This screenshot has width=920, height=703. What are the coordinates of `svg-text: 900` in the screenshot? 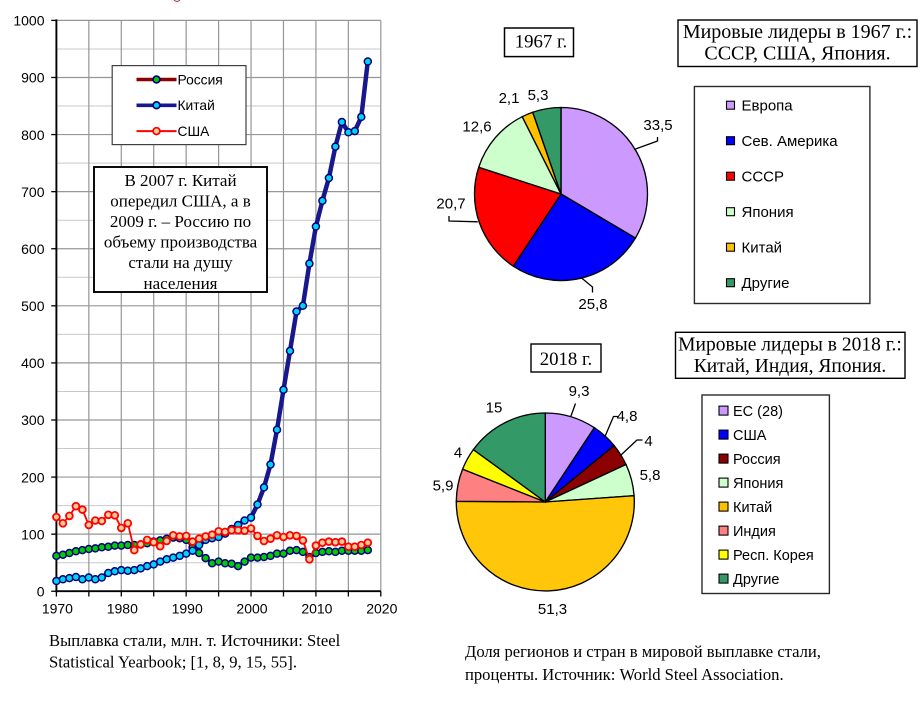 It's located at (33, 78).